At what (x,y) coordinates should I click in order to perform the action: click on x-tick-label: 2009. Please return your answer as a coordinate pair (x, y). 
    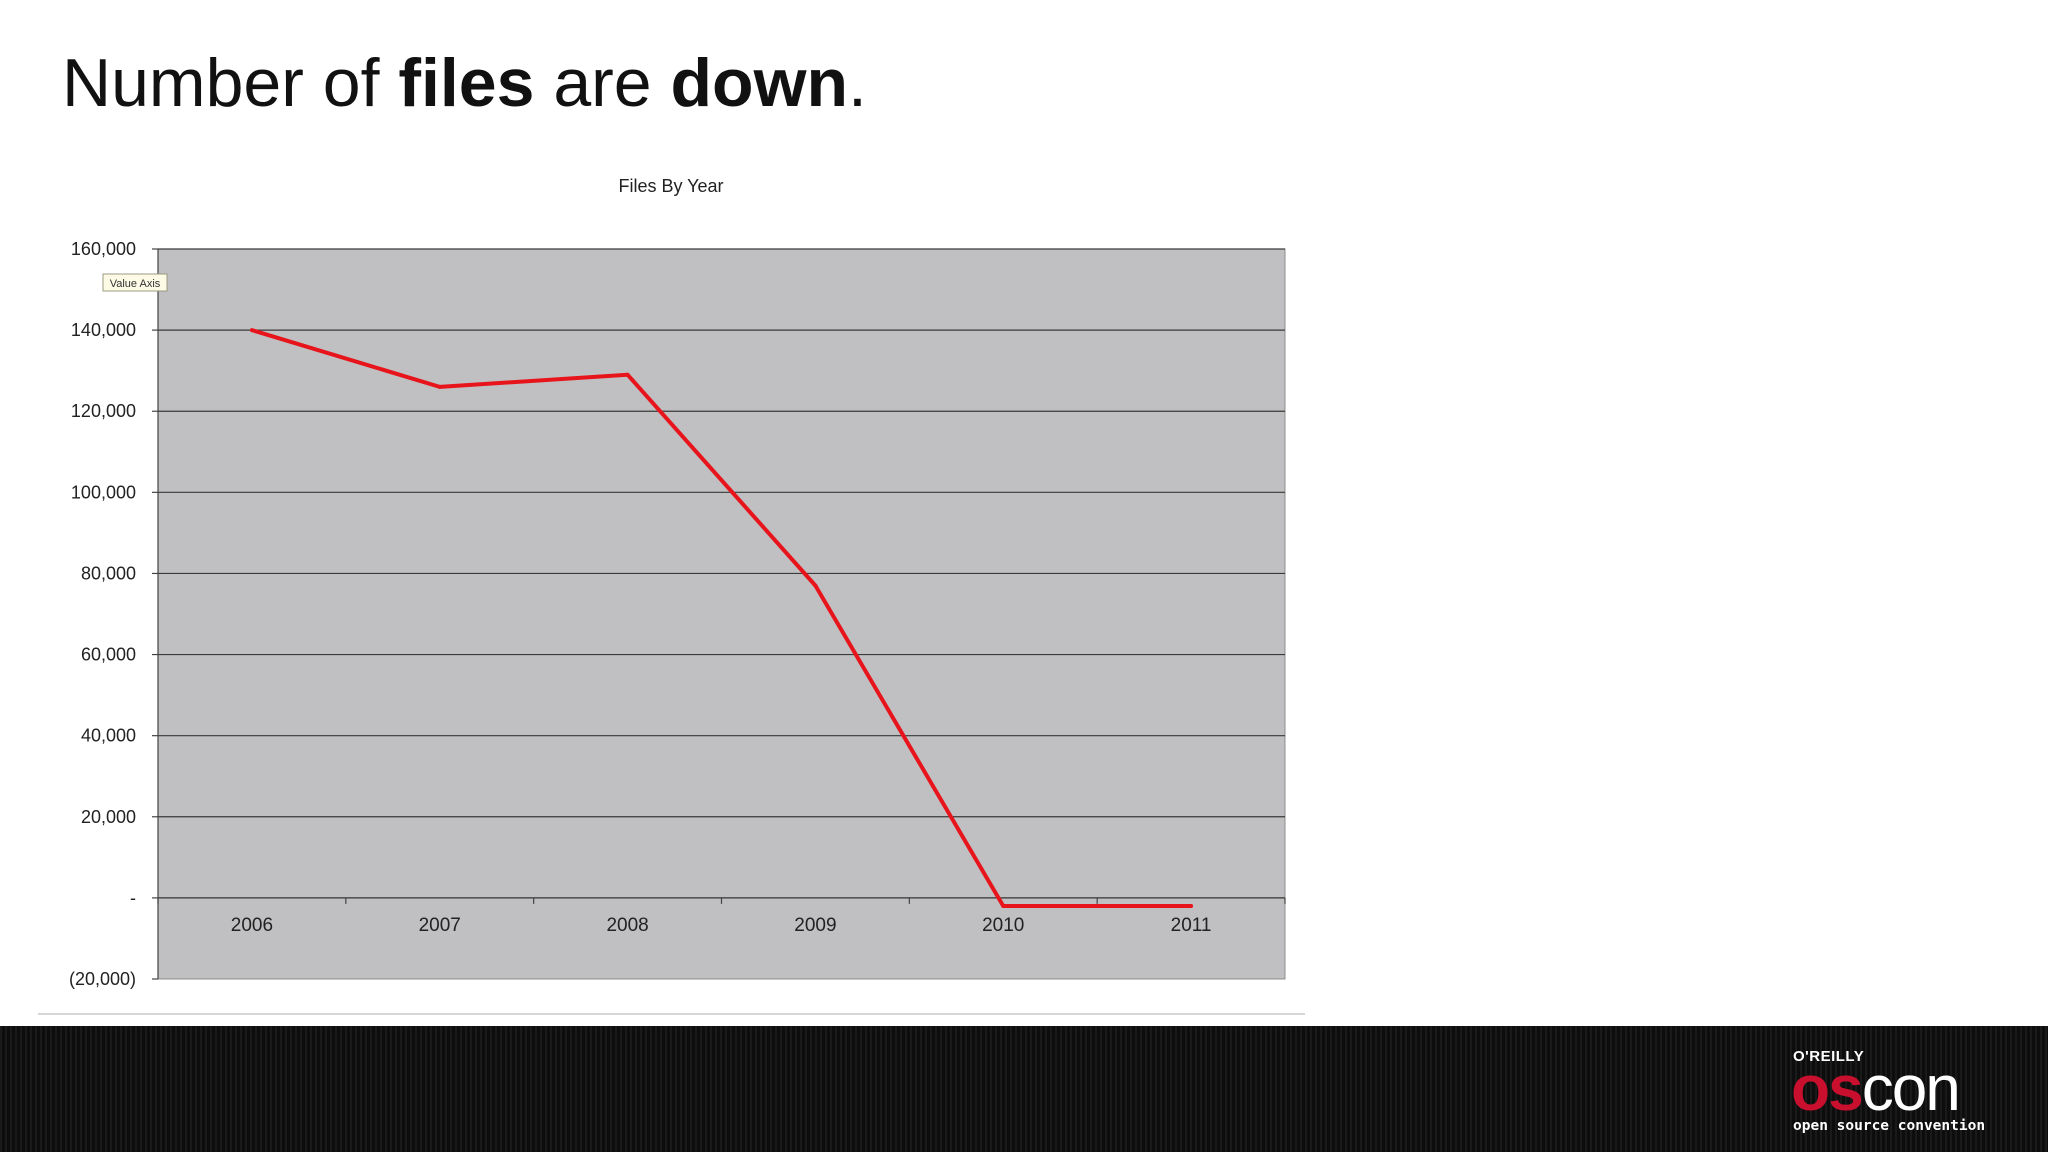
    Looking at the image, I should click on (815, 925).